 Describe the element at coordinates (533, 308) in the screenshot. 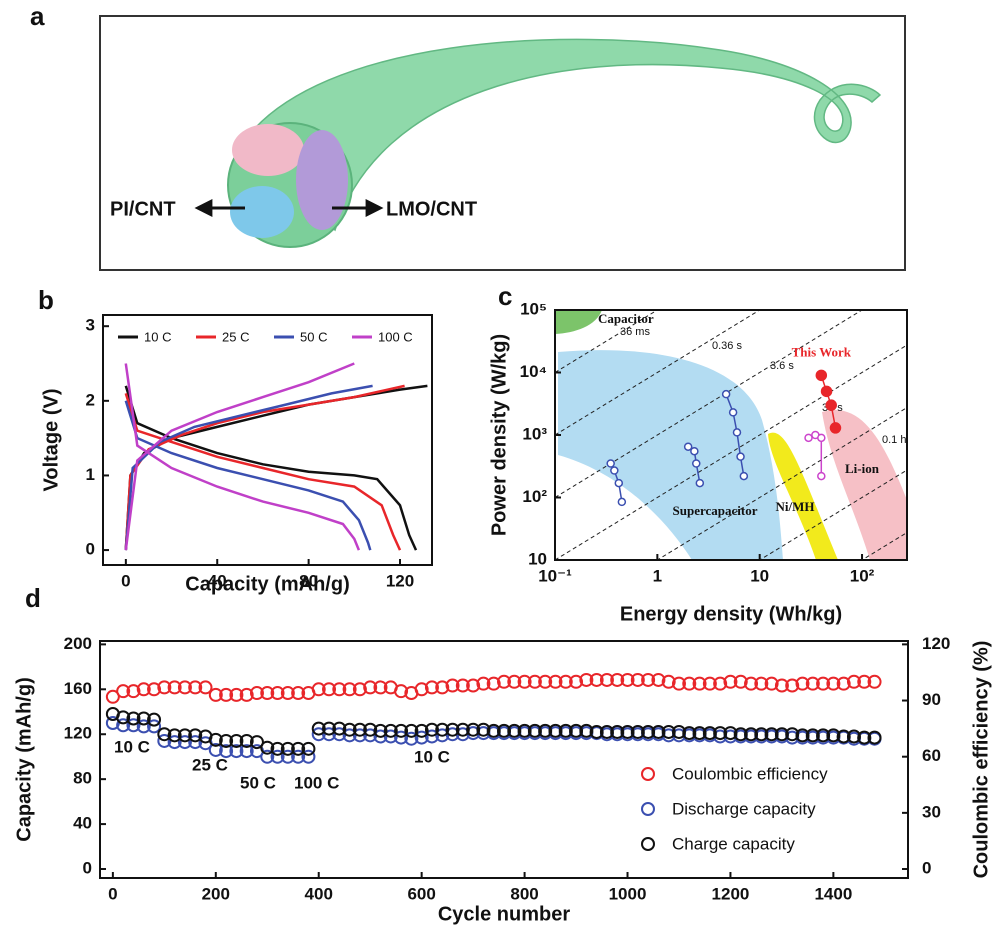

I see `y-tick-label: 10⁵` at that location.